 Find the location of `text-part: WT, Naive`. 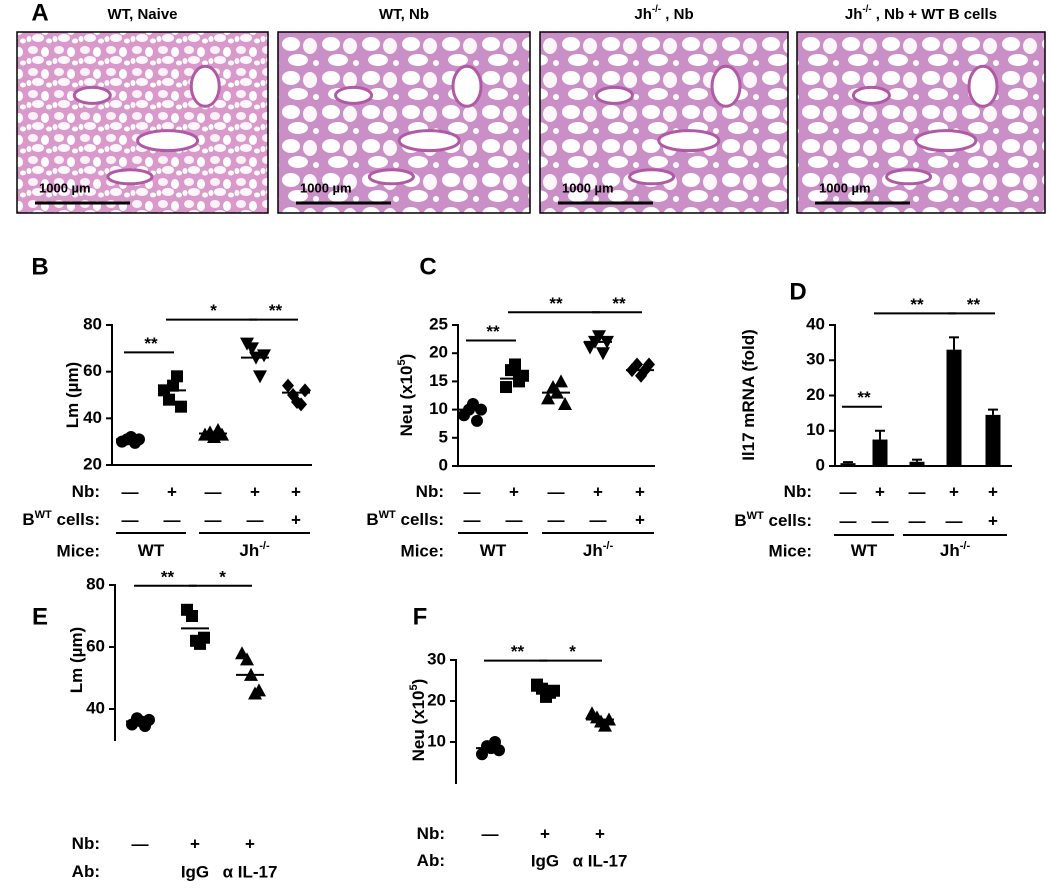

text-part: WT, Naive is located at coordinates (142, 14).